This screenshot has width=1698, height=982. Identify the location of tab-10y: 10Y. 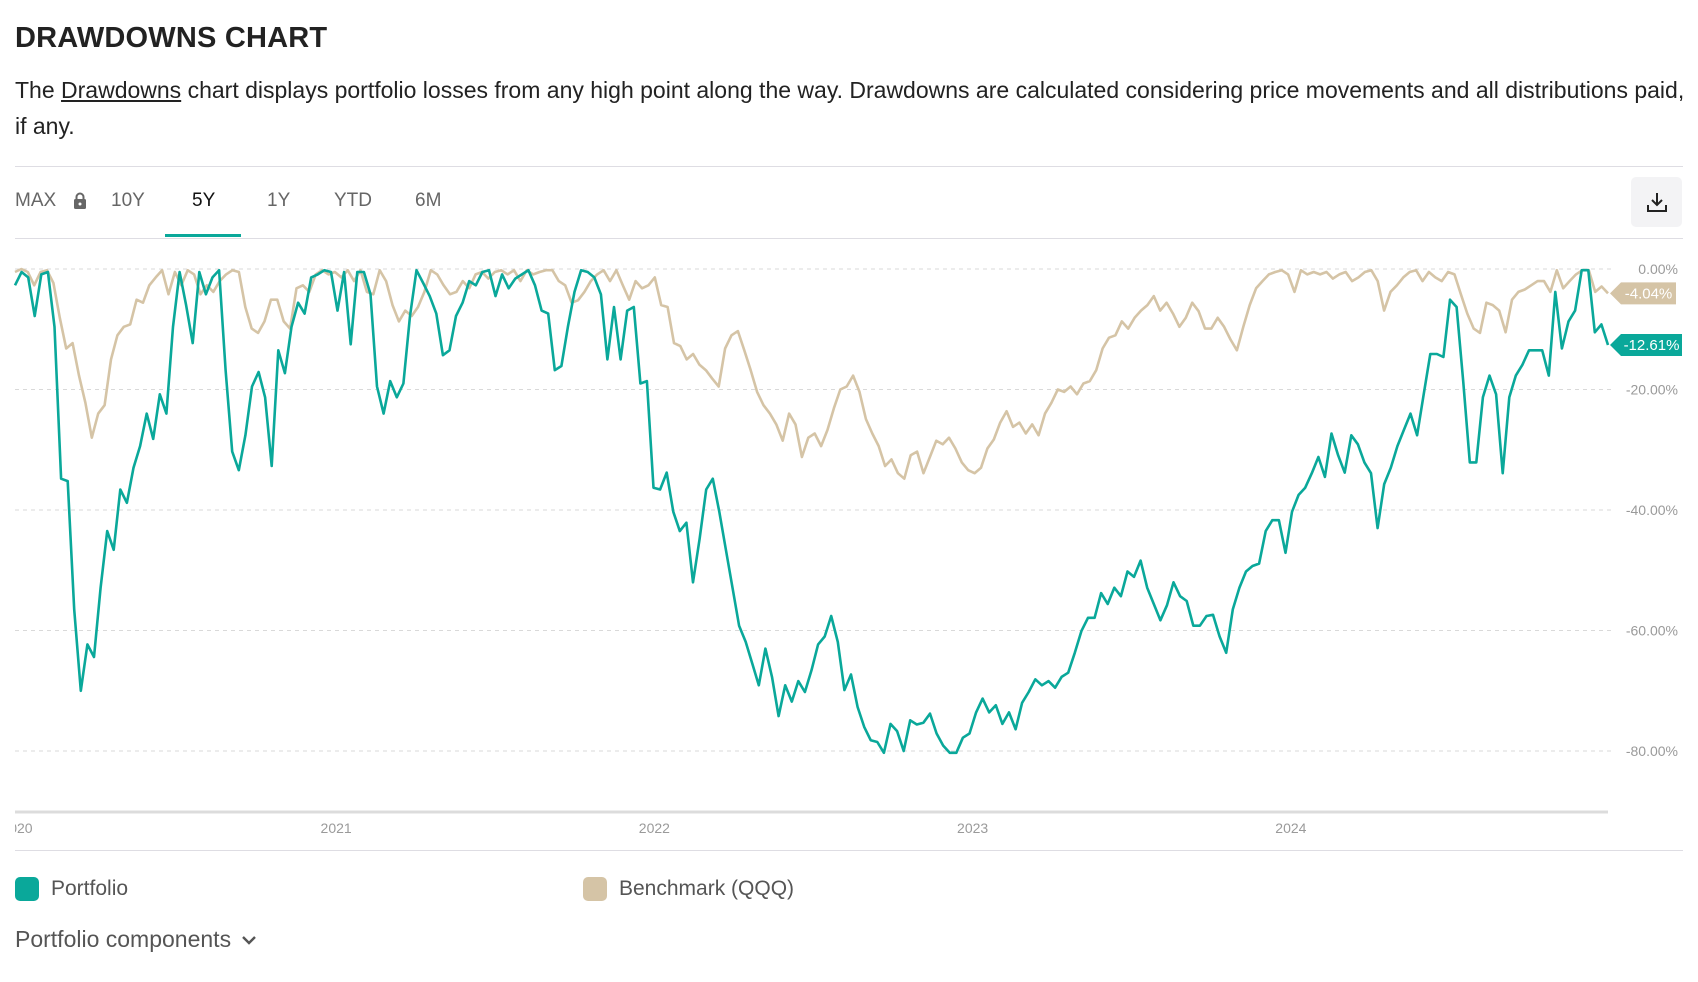
(128, 200).